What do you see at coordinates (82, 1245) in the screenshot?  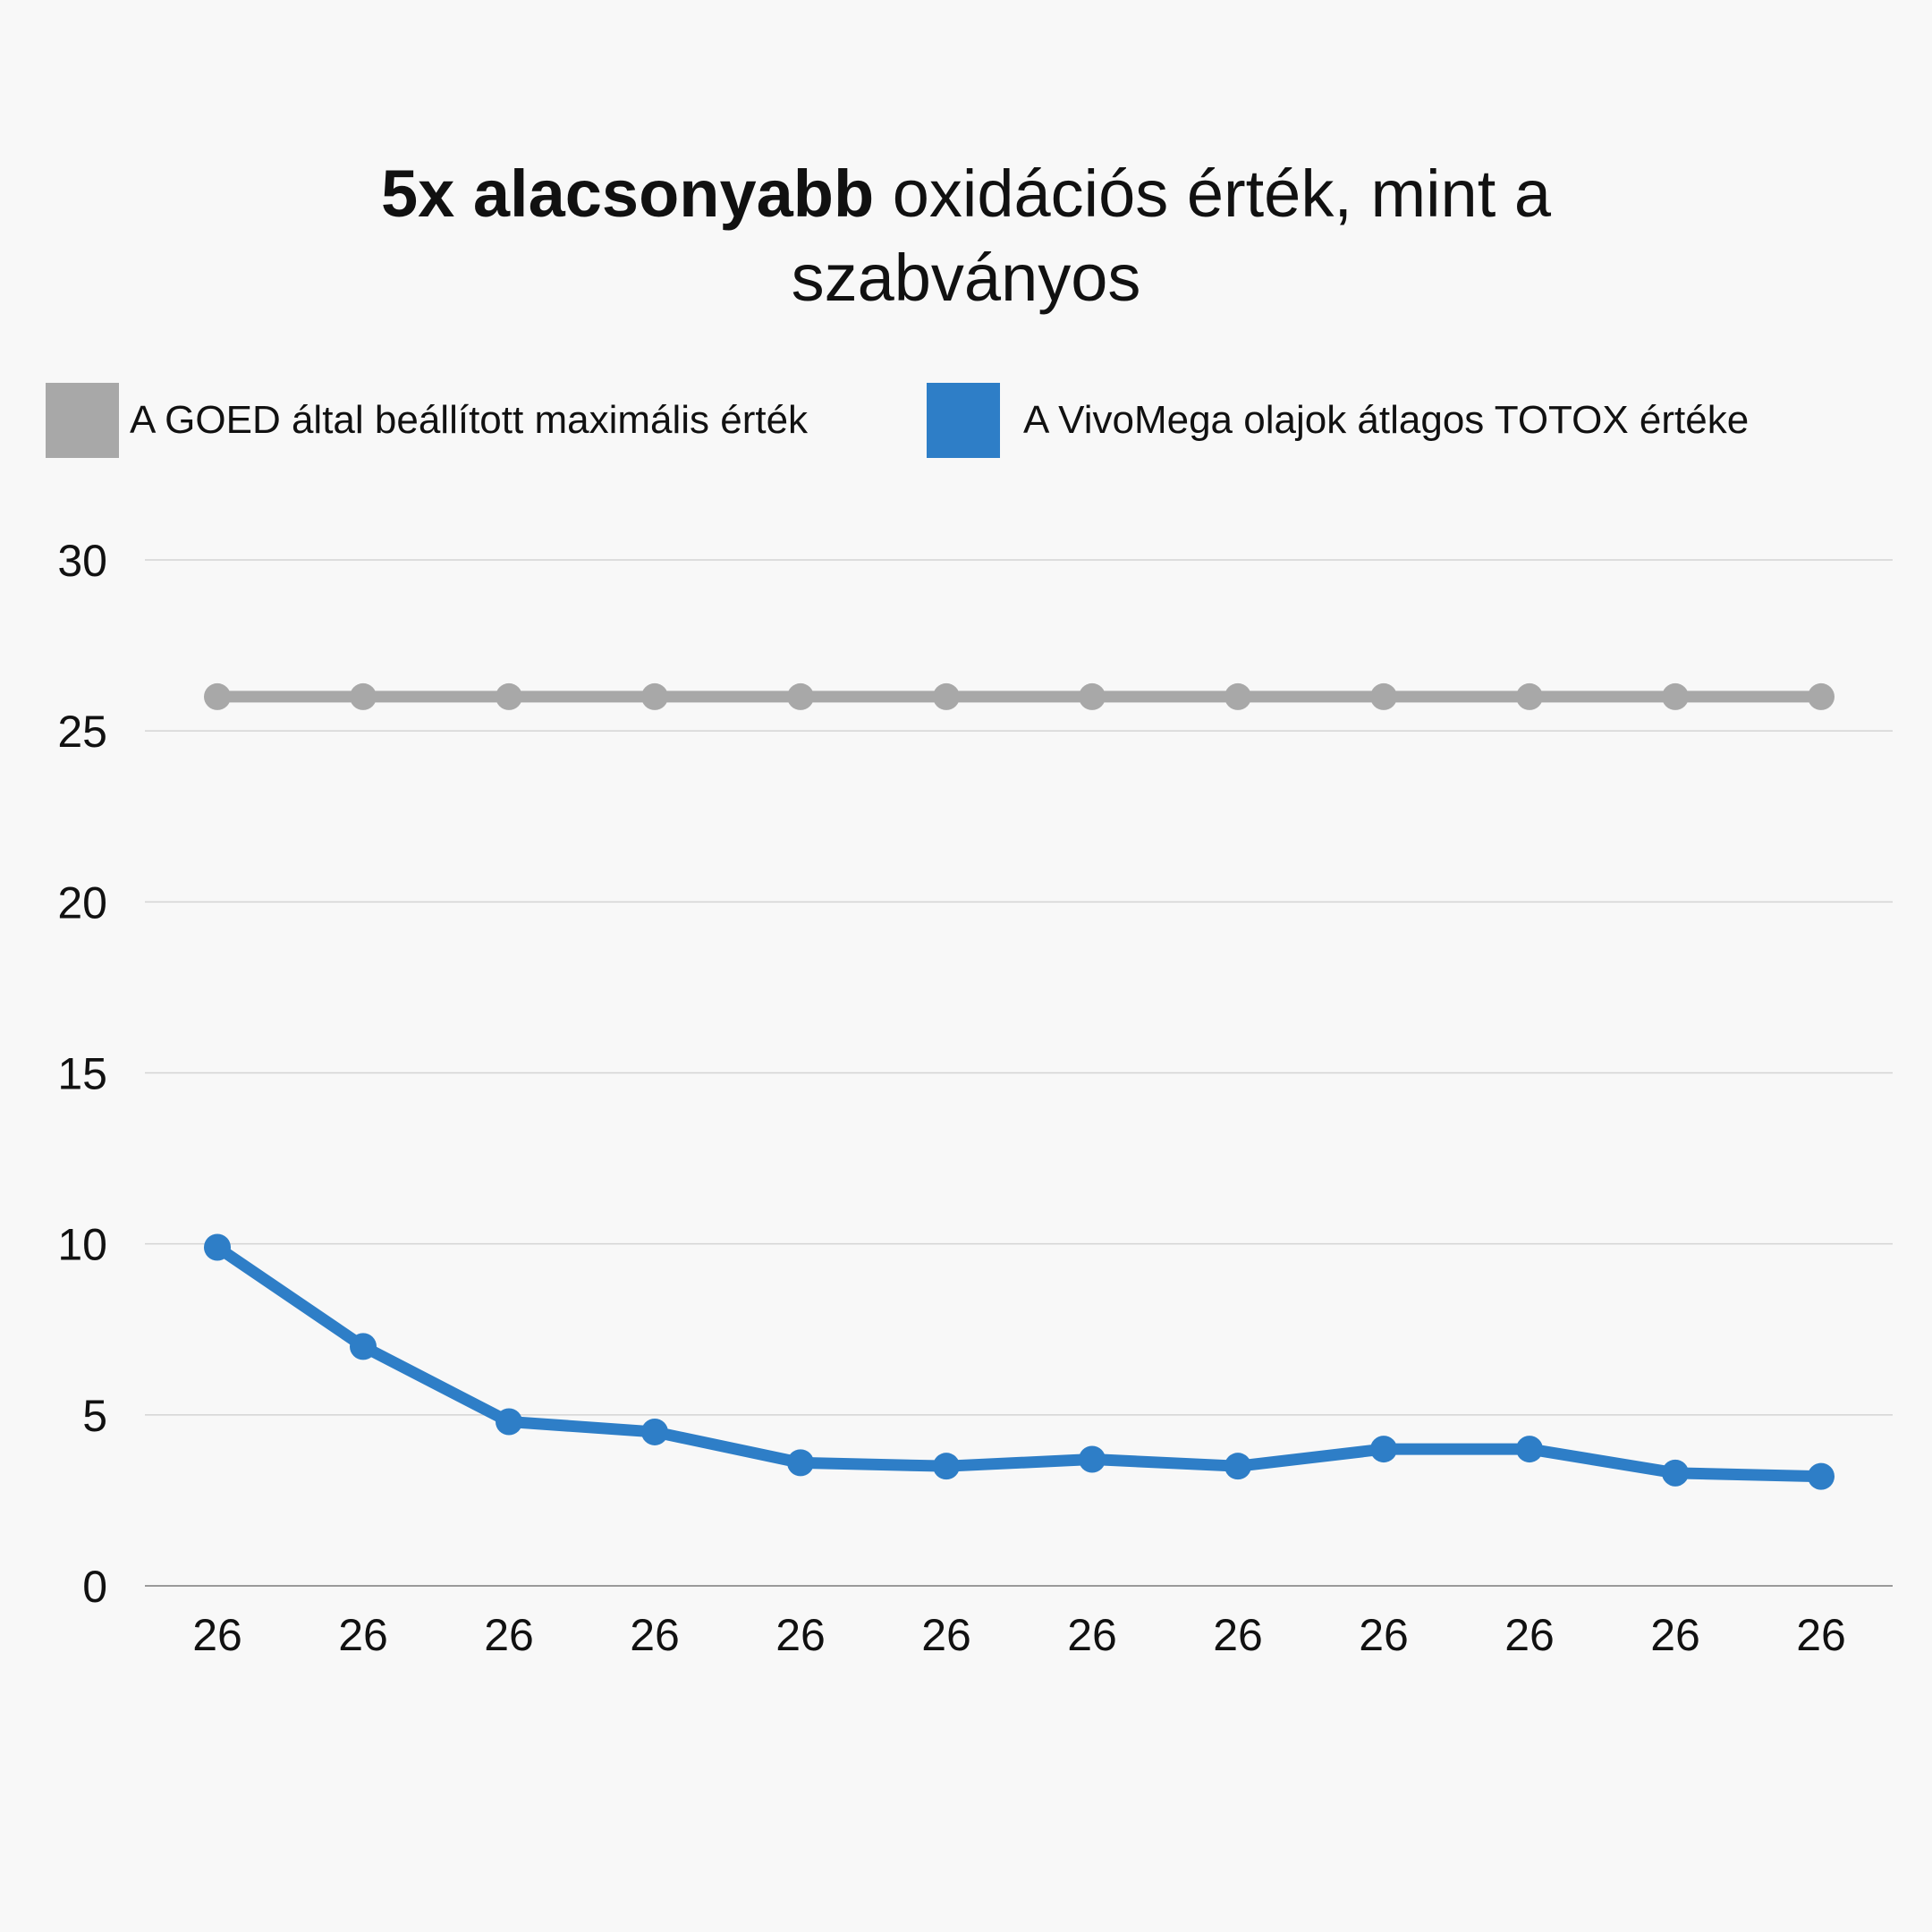 I see `y-tick-label-10: 10` at bounding box center [82, 1245].